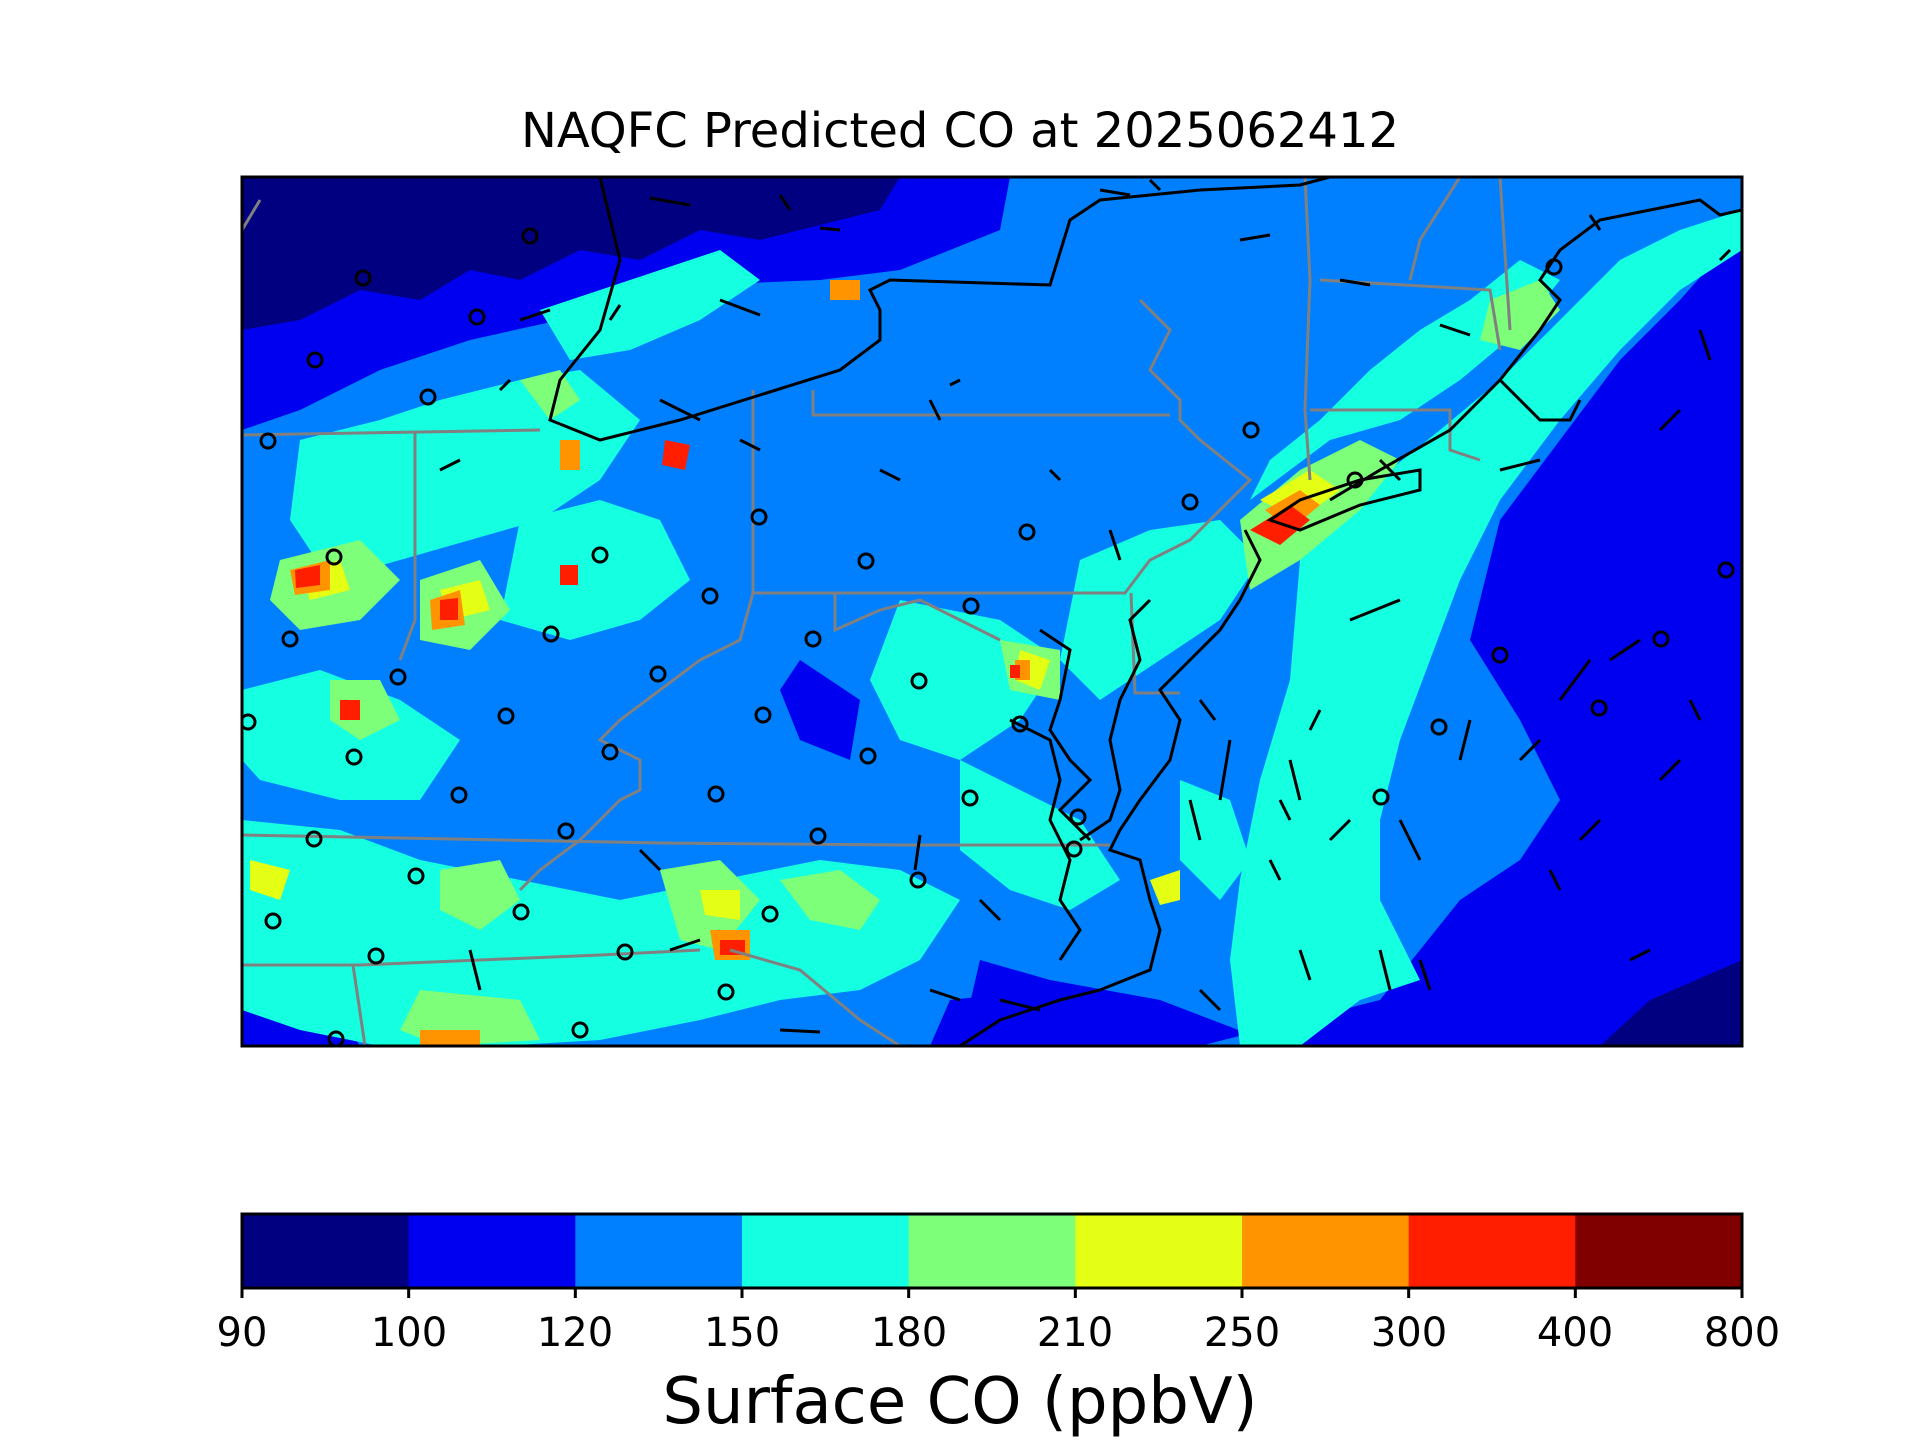 This screenshot has height=1440, width=1920. I want to click on colorbar-tick-label: 100, so click(409, 1333).